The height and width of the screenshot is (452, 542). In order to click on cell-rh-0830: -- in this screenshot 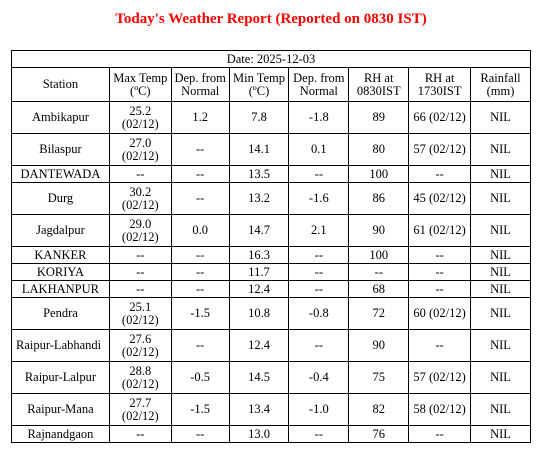, I will do `click(379, 272)`.